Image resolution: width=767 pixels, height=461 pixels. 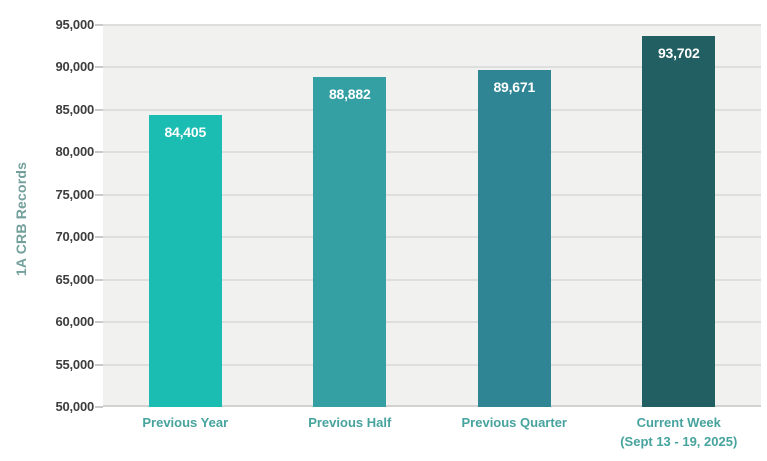 I want to click on y-tick-label: 65,000, so click(x=74, y=279).